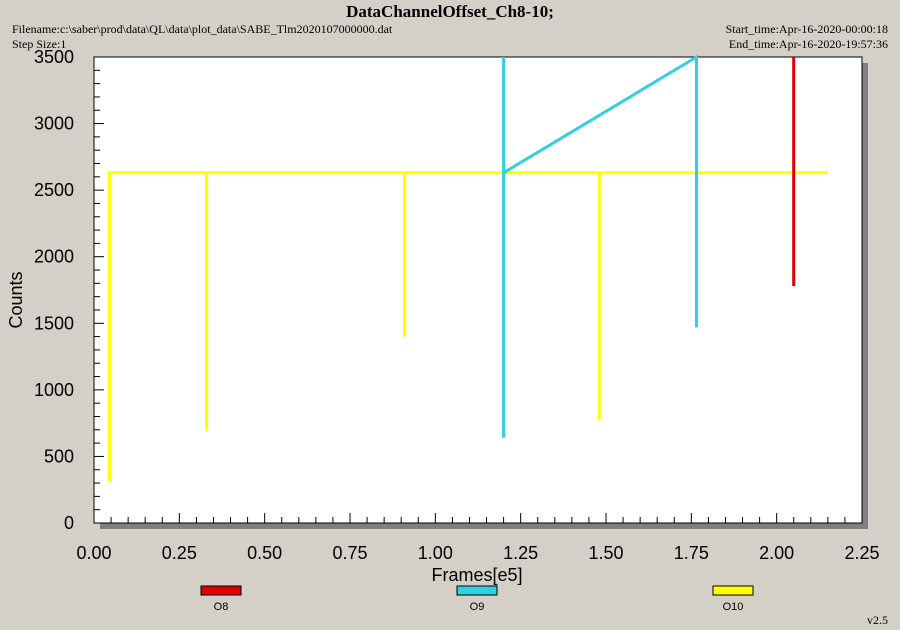  What do you see at coordinates (808, 44) in the screenshot?
I see `end-time-label: End_time:Apr-16-2020-19:57:36` at bounding box center [808, 44].